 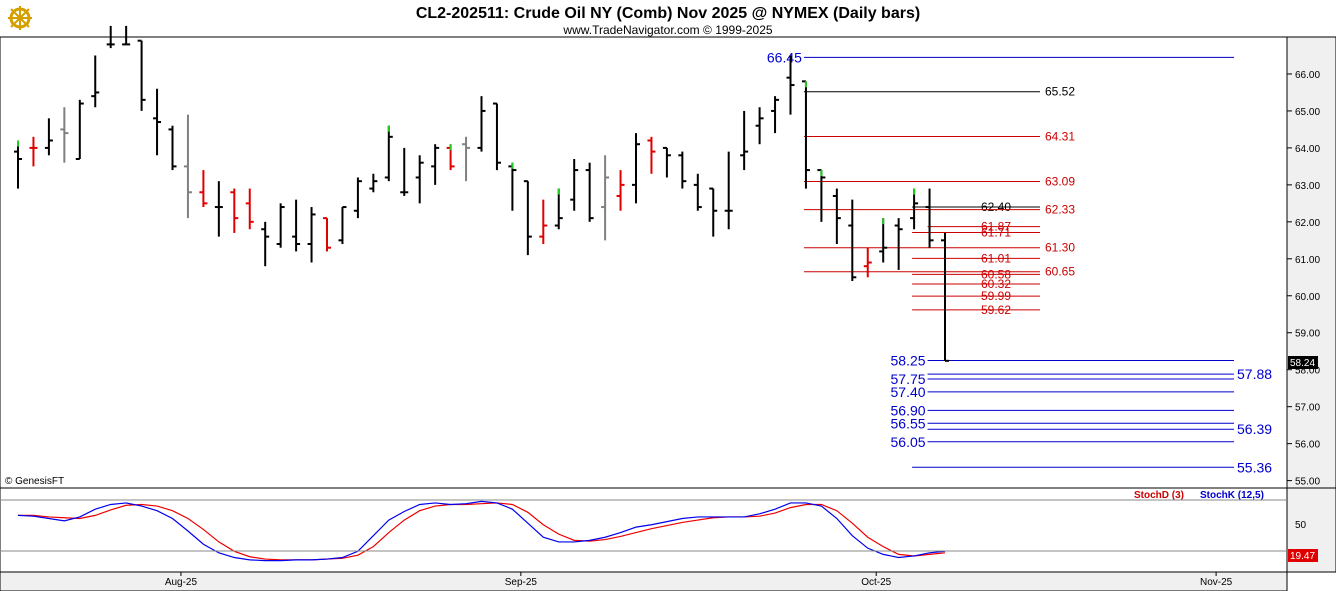 I want to click on stoch-last-label: 19.47, so click(x=1302, y=556).